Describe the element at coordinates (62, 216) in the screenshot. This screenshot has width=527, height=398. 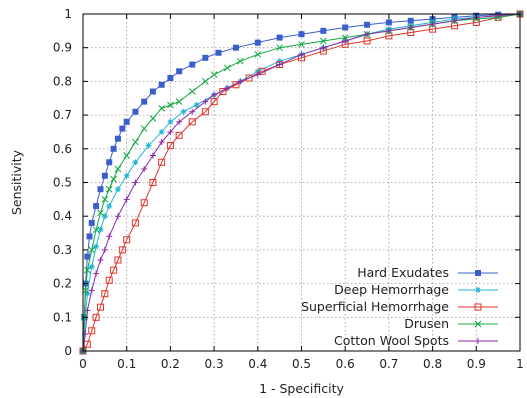
I see `y-tick-label: 0.4` at that location.